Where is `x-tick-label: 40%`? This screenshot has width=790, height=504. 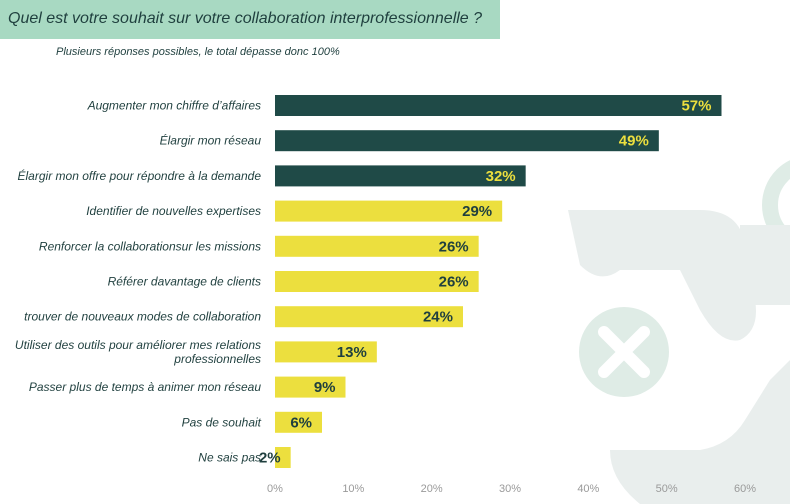
x-tick-label: 40% is located at coordinates (588, 489).